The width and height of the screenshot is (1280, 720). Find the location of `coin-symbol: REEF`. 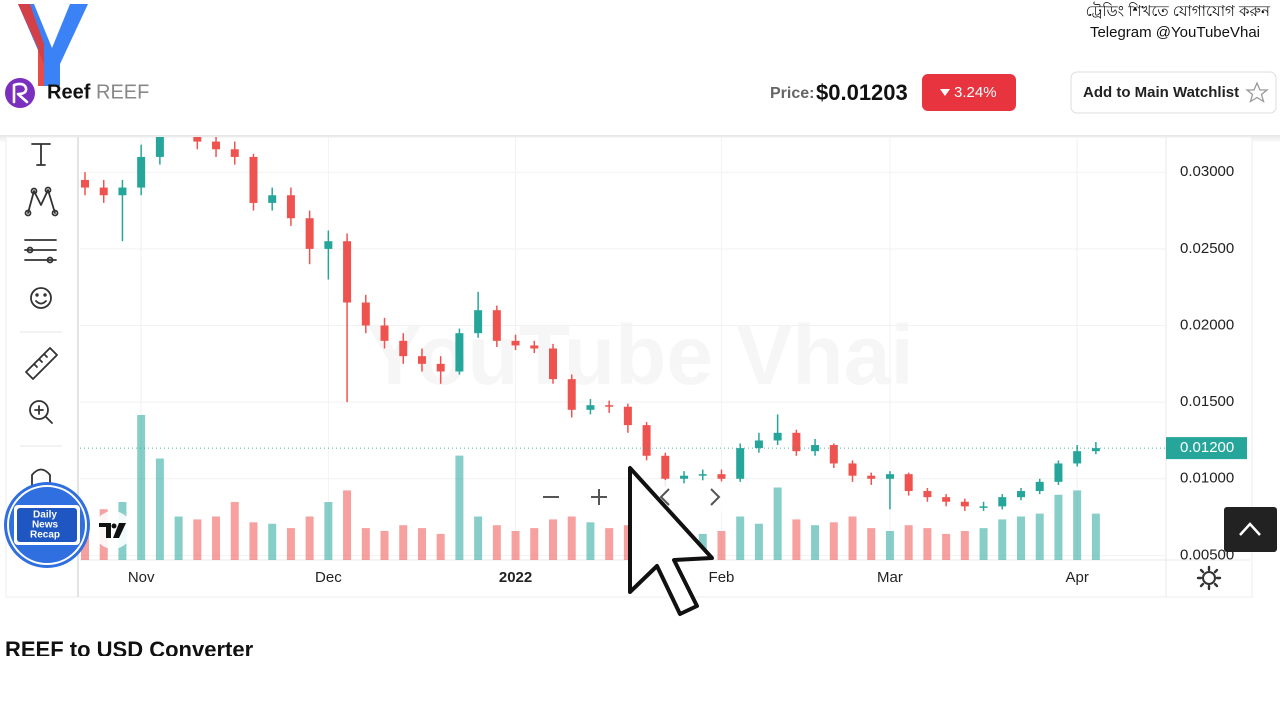

coin-symbol: REEF is located at coordinates (122, 92).